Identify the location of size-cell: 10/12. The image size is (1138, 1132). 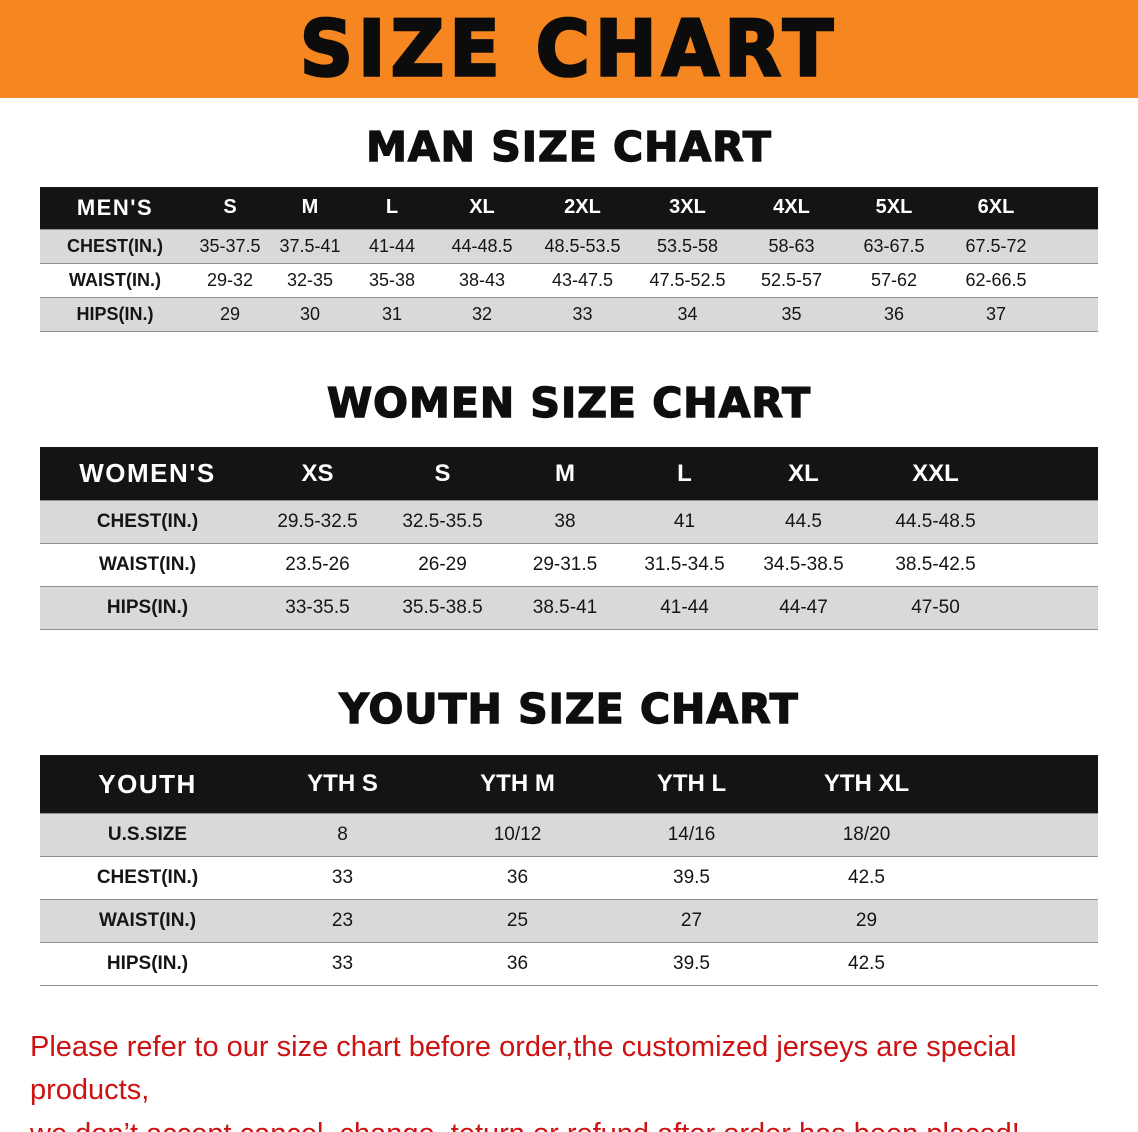
(517, 834).